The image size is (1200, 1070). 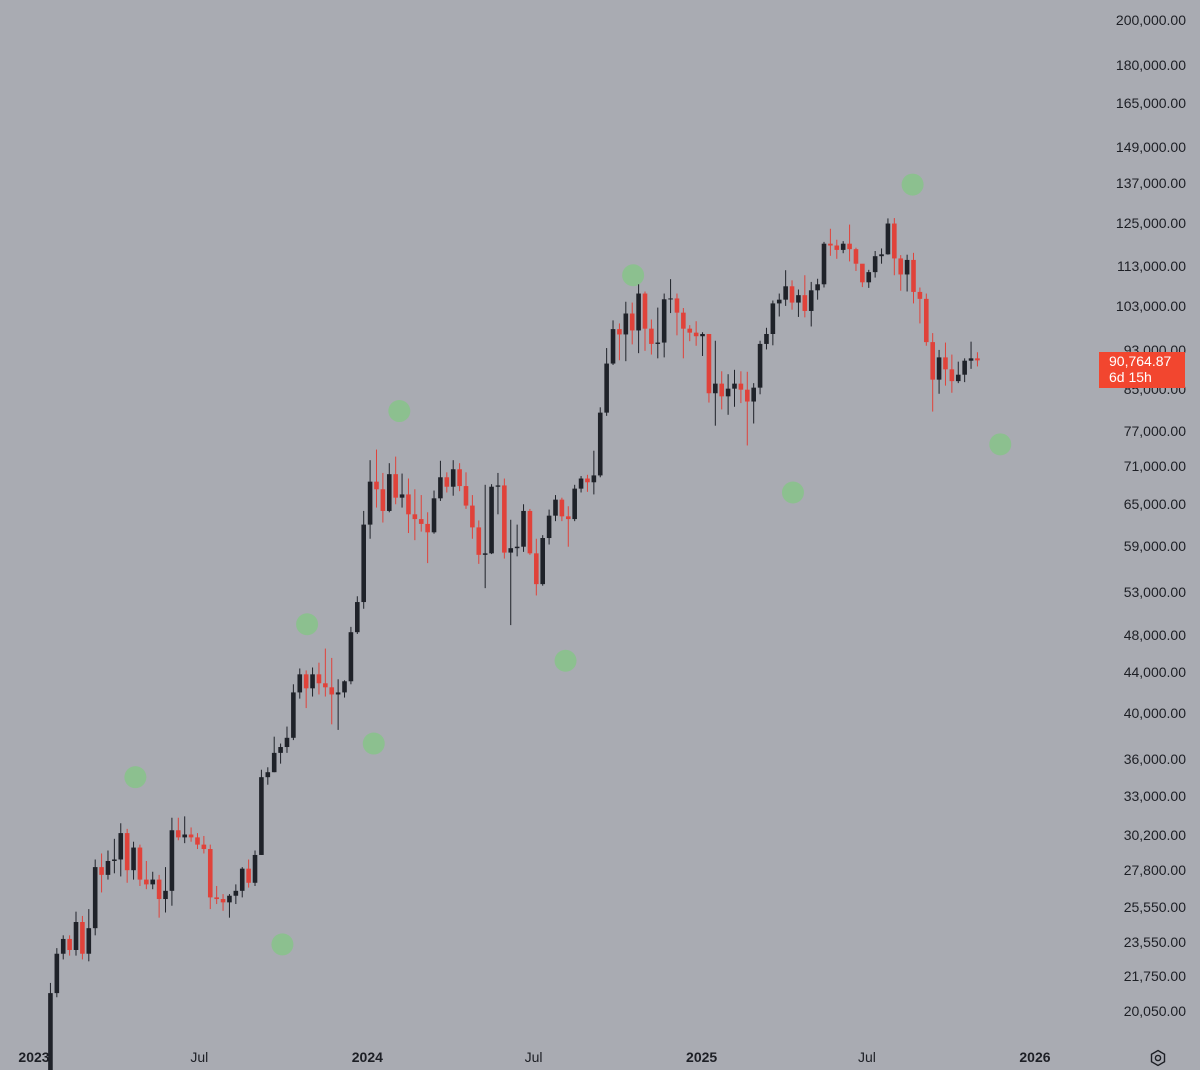 I want to click on last-price-label: 90,764.87 6d 15h, so click(x=1142, y=370).